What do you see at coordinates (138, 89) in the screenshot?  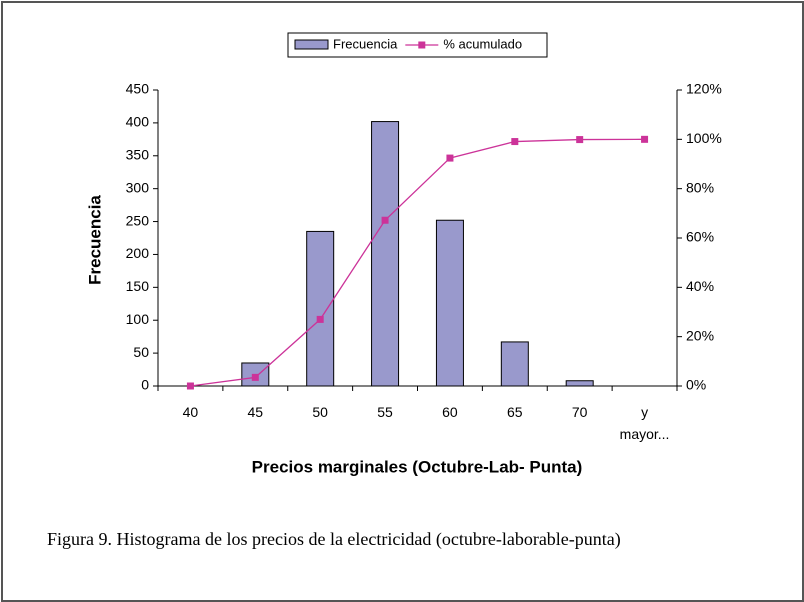 I see `y-tick-label: 450` at bounding box center [138, 89].